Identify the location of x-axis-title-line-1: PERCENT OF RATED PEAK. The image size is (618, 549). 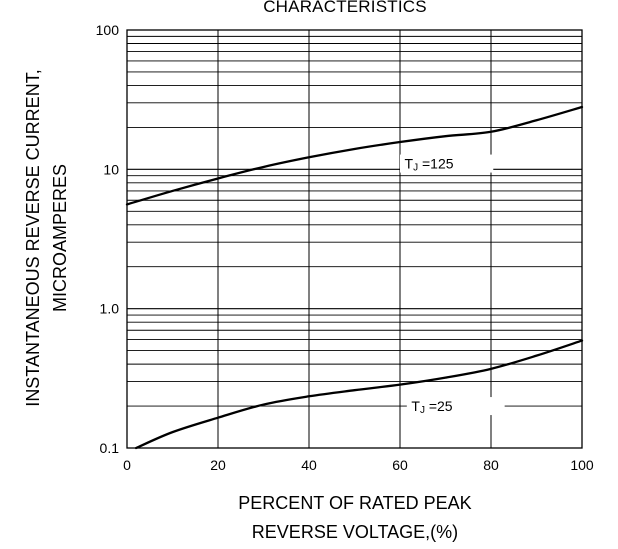
(354, 503).